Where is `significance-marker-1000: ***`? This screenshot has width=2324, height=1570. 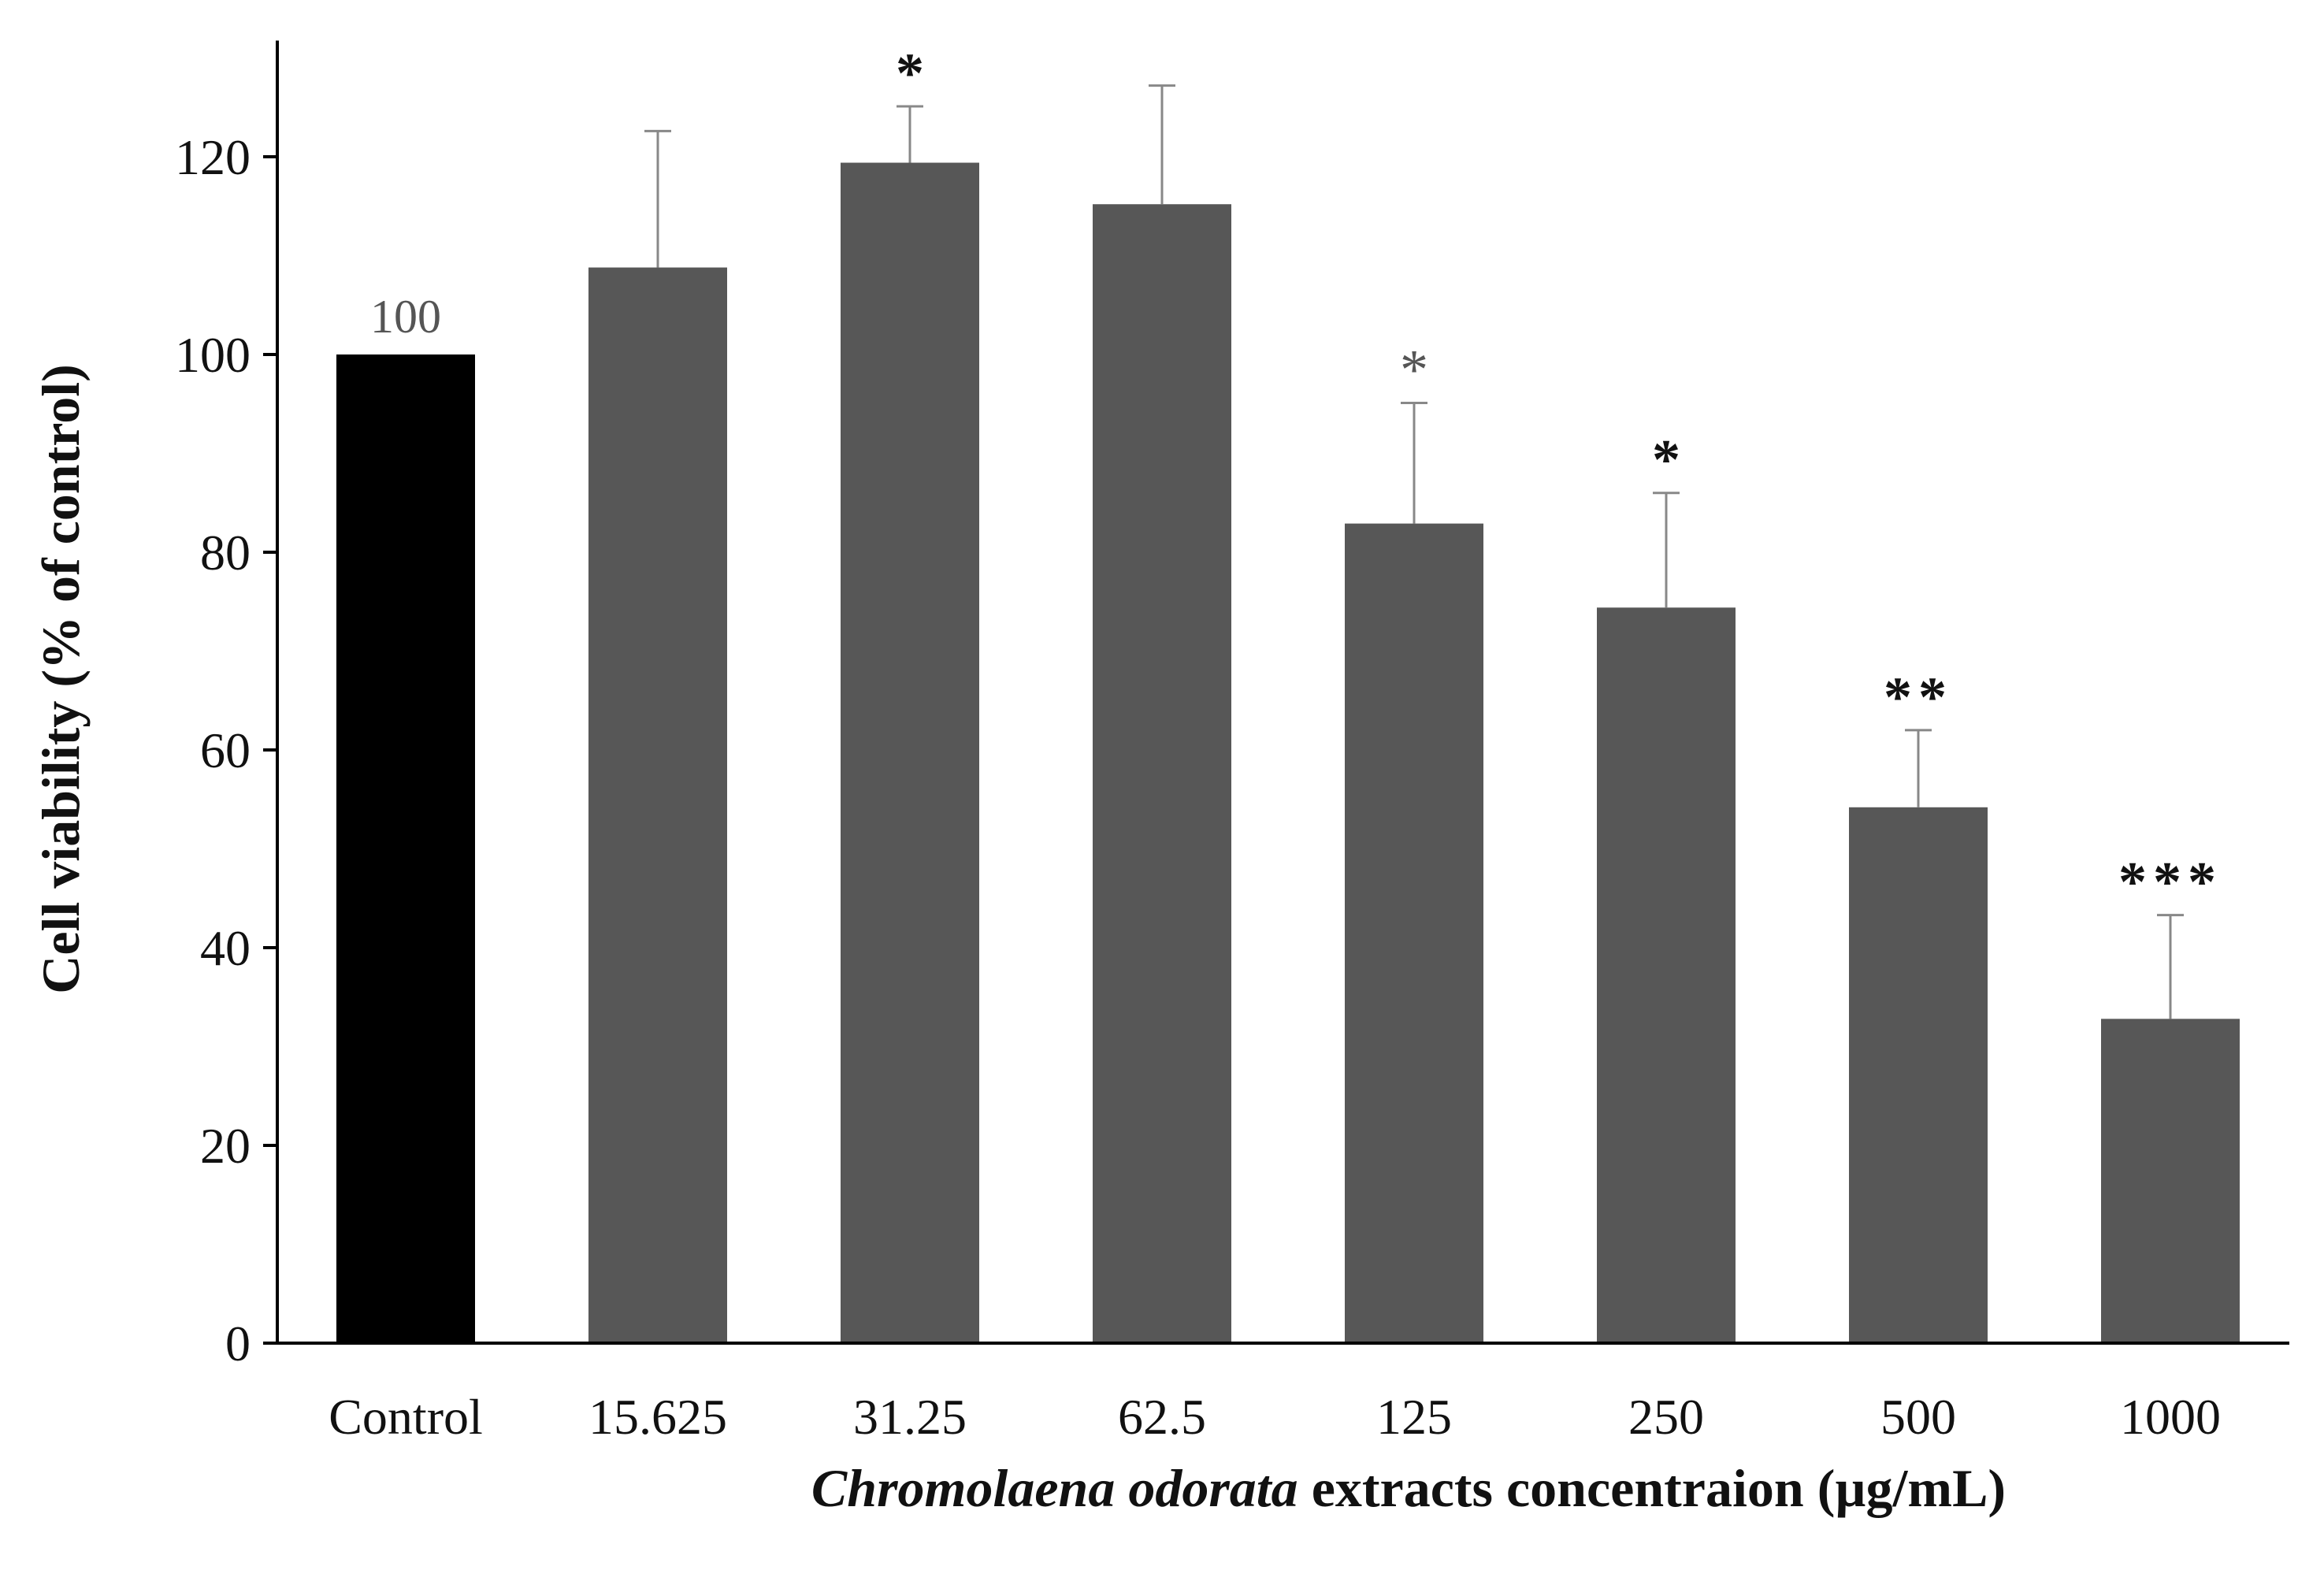 significance-marker-1000: *** is located at coordinates (2170, 883).